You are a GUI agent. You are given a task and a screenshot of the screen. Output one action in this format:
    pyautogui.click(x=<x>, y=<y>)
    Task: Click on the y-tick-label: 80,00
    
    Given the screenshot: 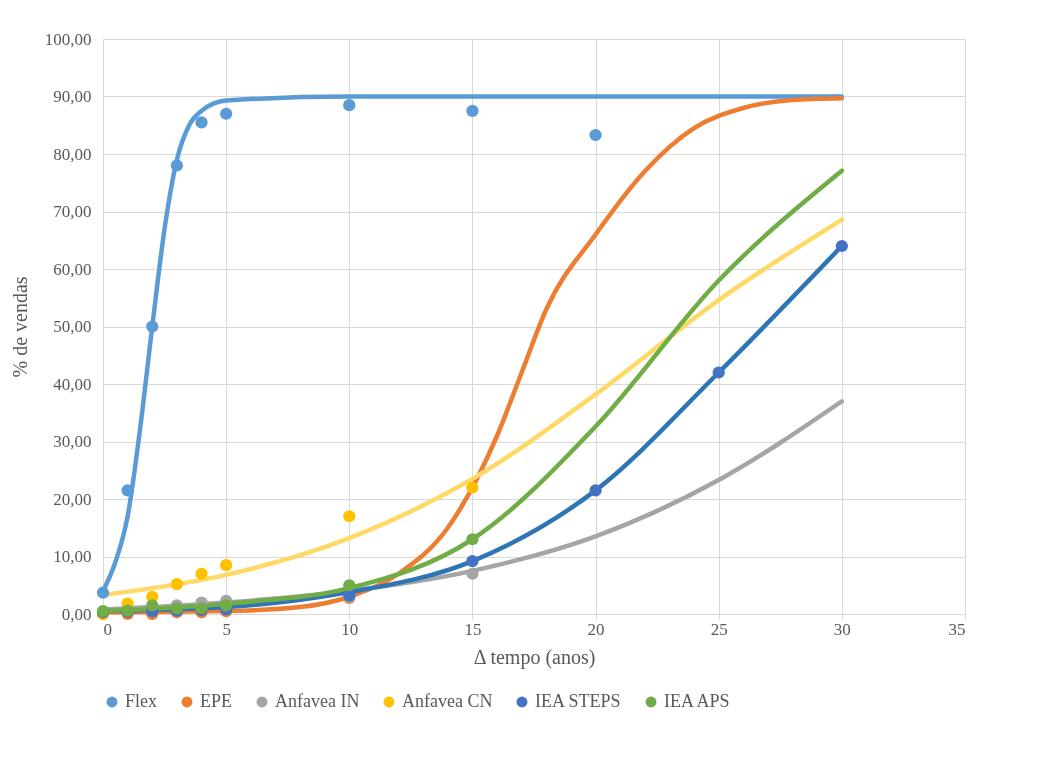 What is the action you would take?
    pyautogui.click(x=72, y=154)
    